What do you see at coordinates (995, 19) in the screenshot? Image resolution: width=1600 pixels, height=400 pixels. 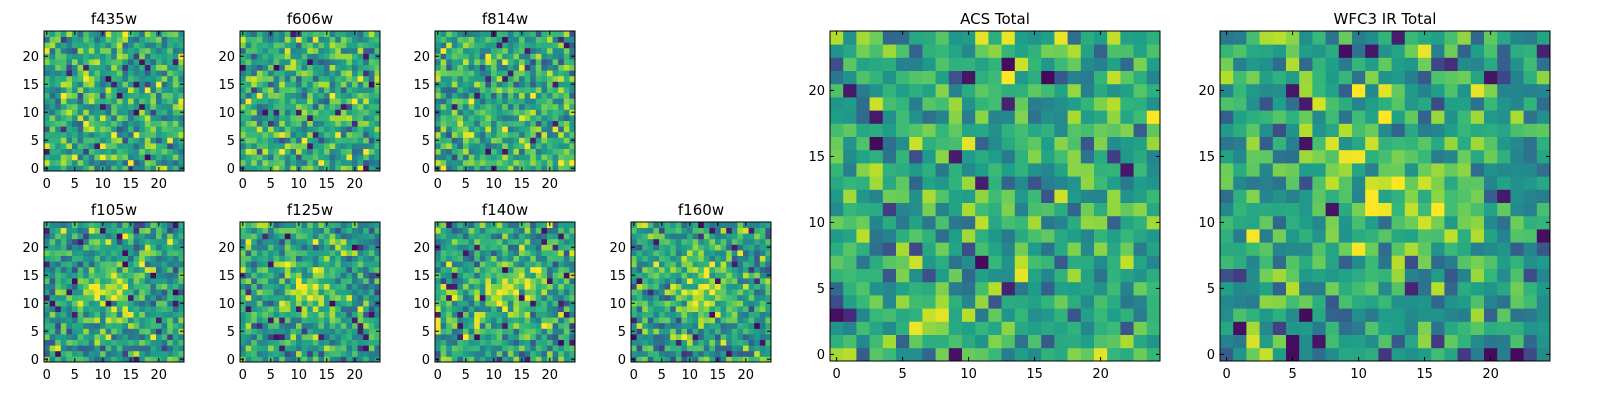 I see `panel-title: ACS Total` at bounding box center [995, 19].